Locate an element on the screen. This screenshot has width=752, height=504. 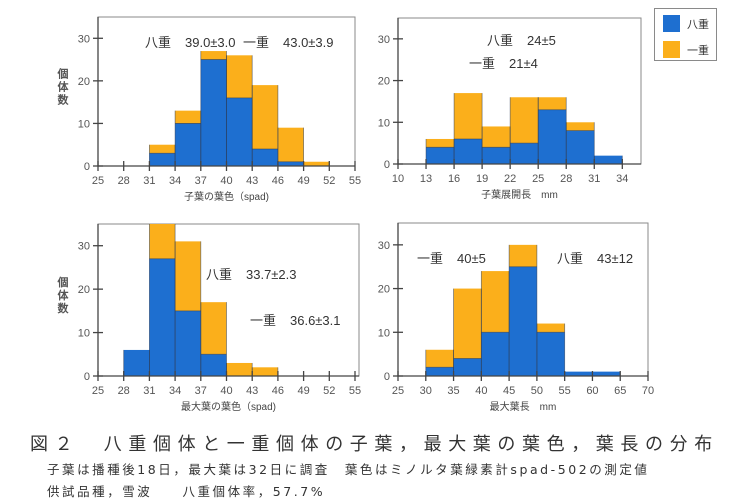
annotation-mean-sd: 39.0±3.0 is located at coordinates (210, 42).